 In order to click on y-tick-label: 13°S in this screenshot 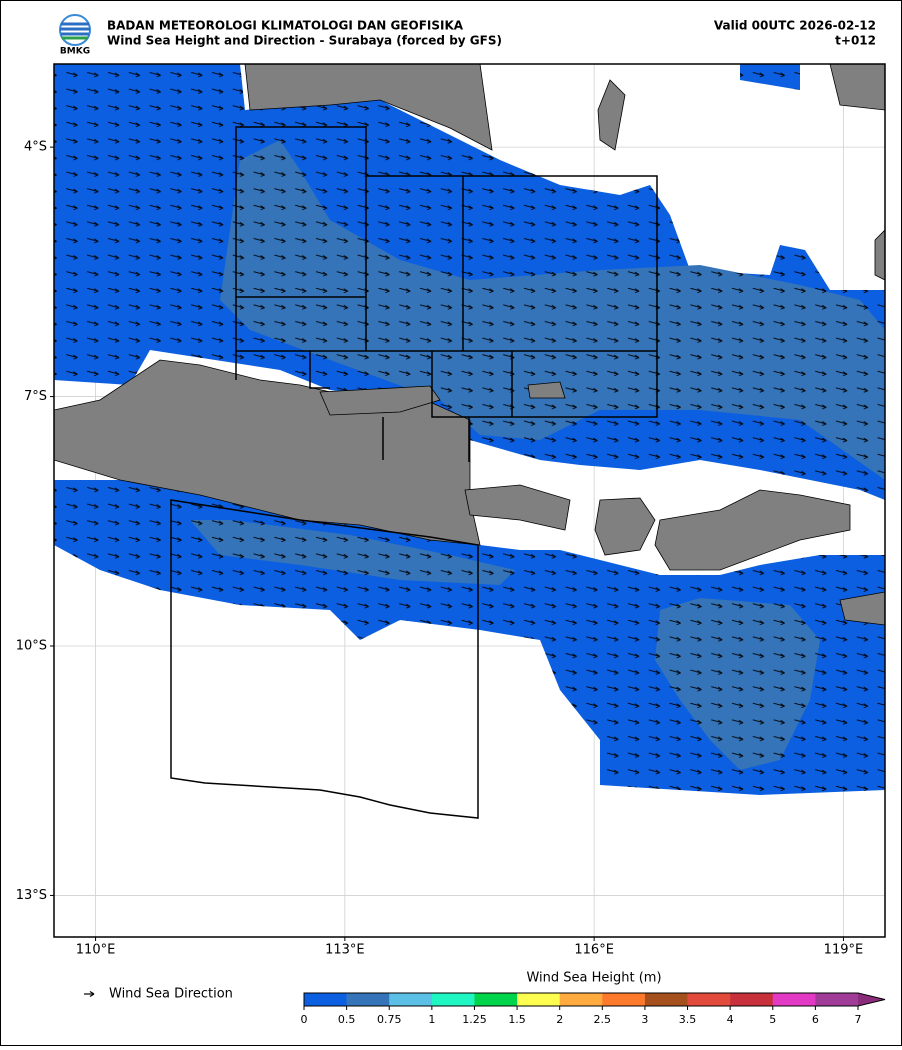, I will do `click(31, 895)`.